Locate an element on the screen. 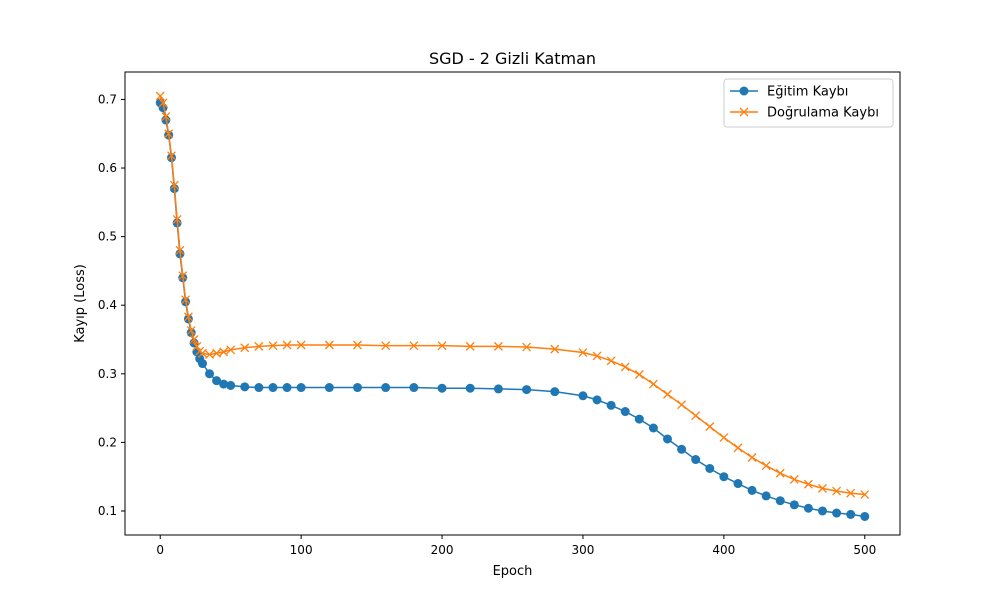 The image size is (1000, 604). y-axis: 0.1 0.2 0.3 0.4 0.5 0.6 0.7 is located at coordinates (111, 305).